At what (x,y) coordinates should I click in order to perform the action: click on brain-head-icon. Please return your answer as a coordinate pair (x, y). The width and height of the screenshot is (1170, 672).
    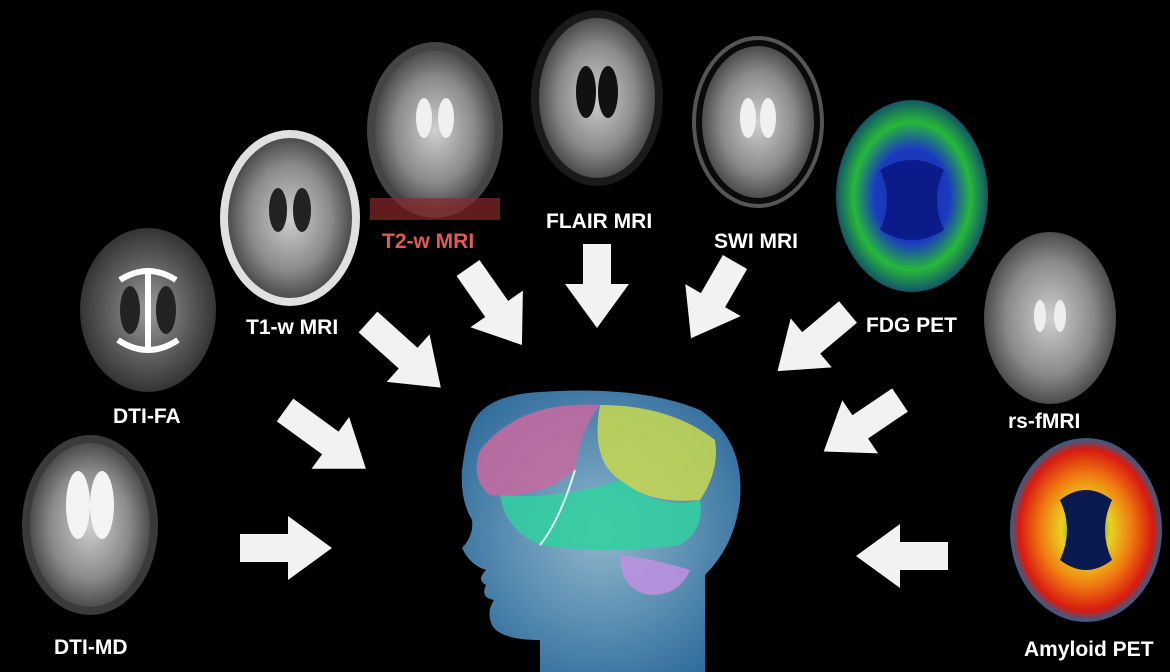
    Looking at the image, I should click on (601, 531).